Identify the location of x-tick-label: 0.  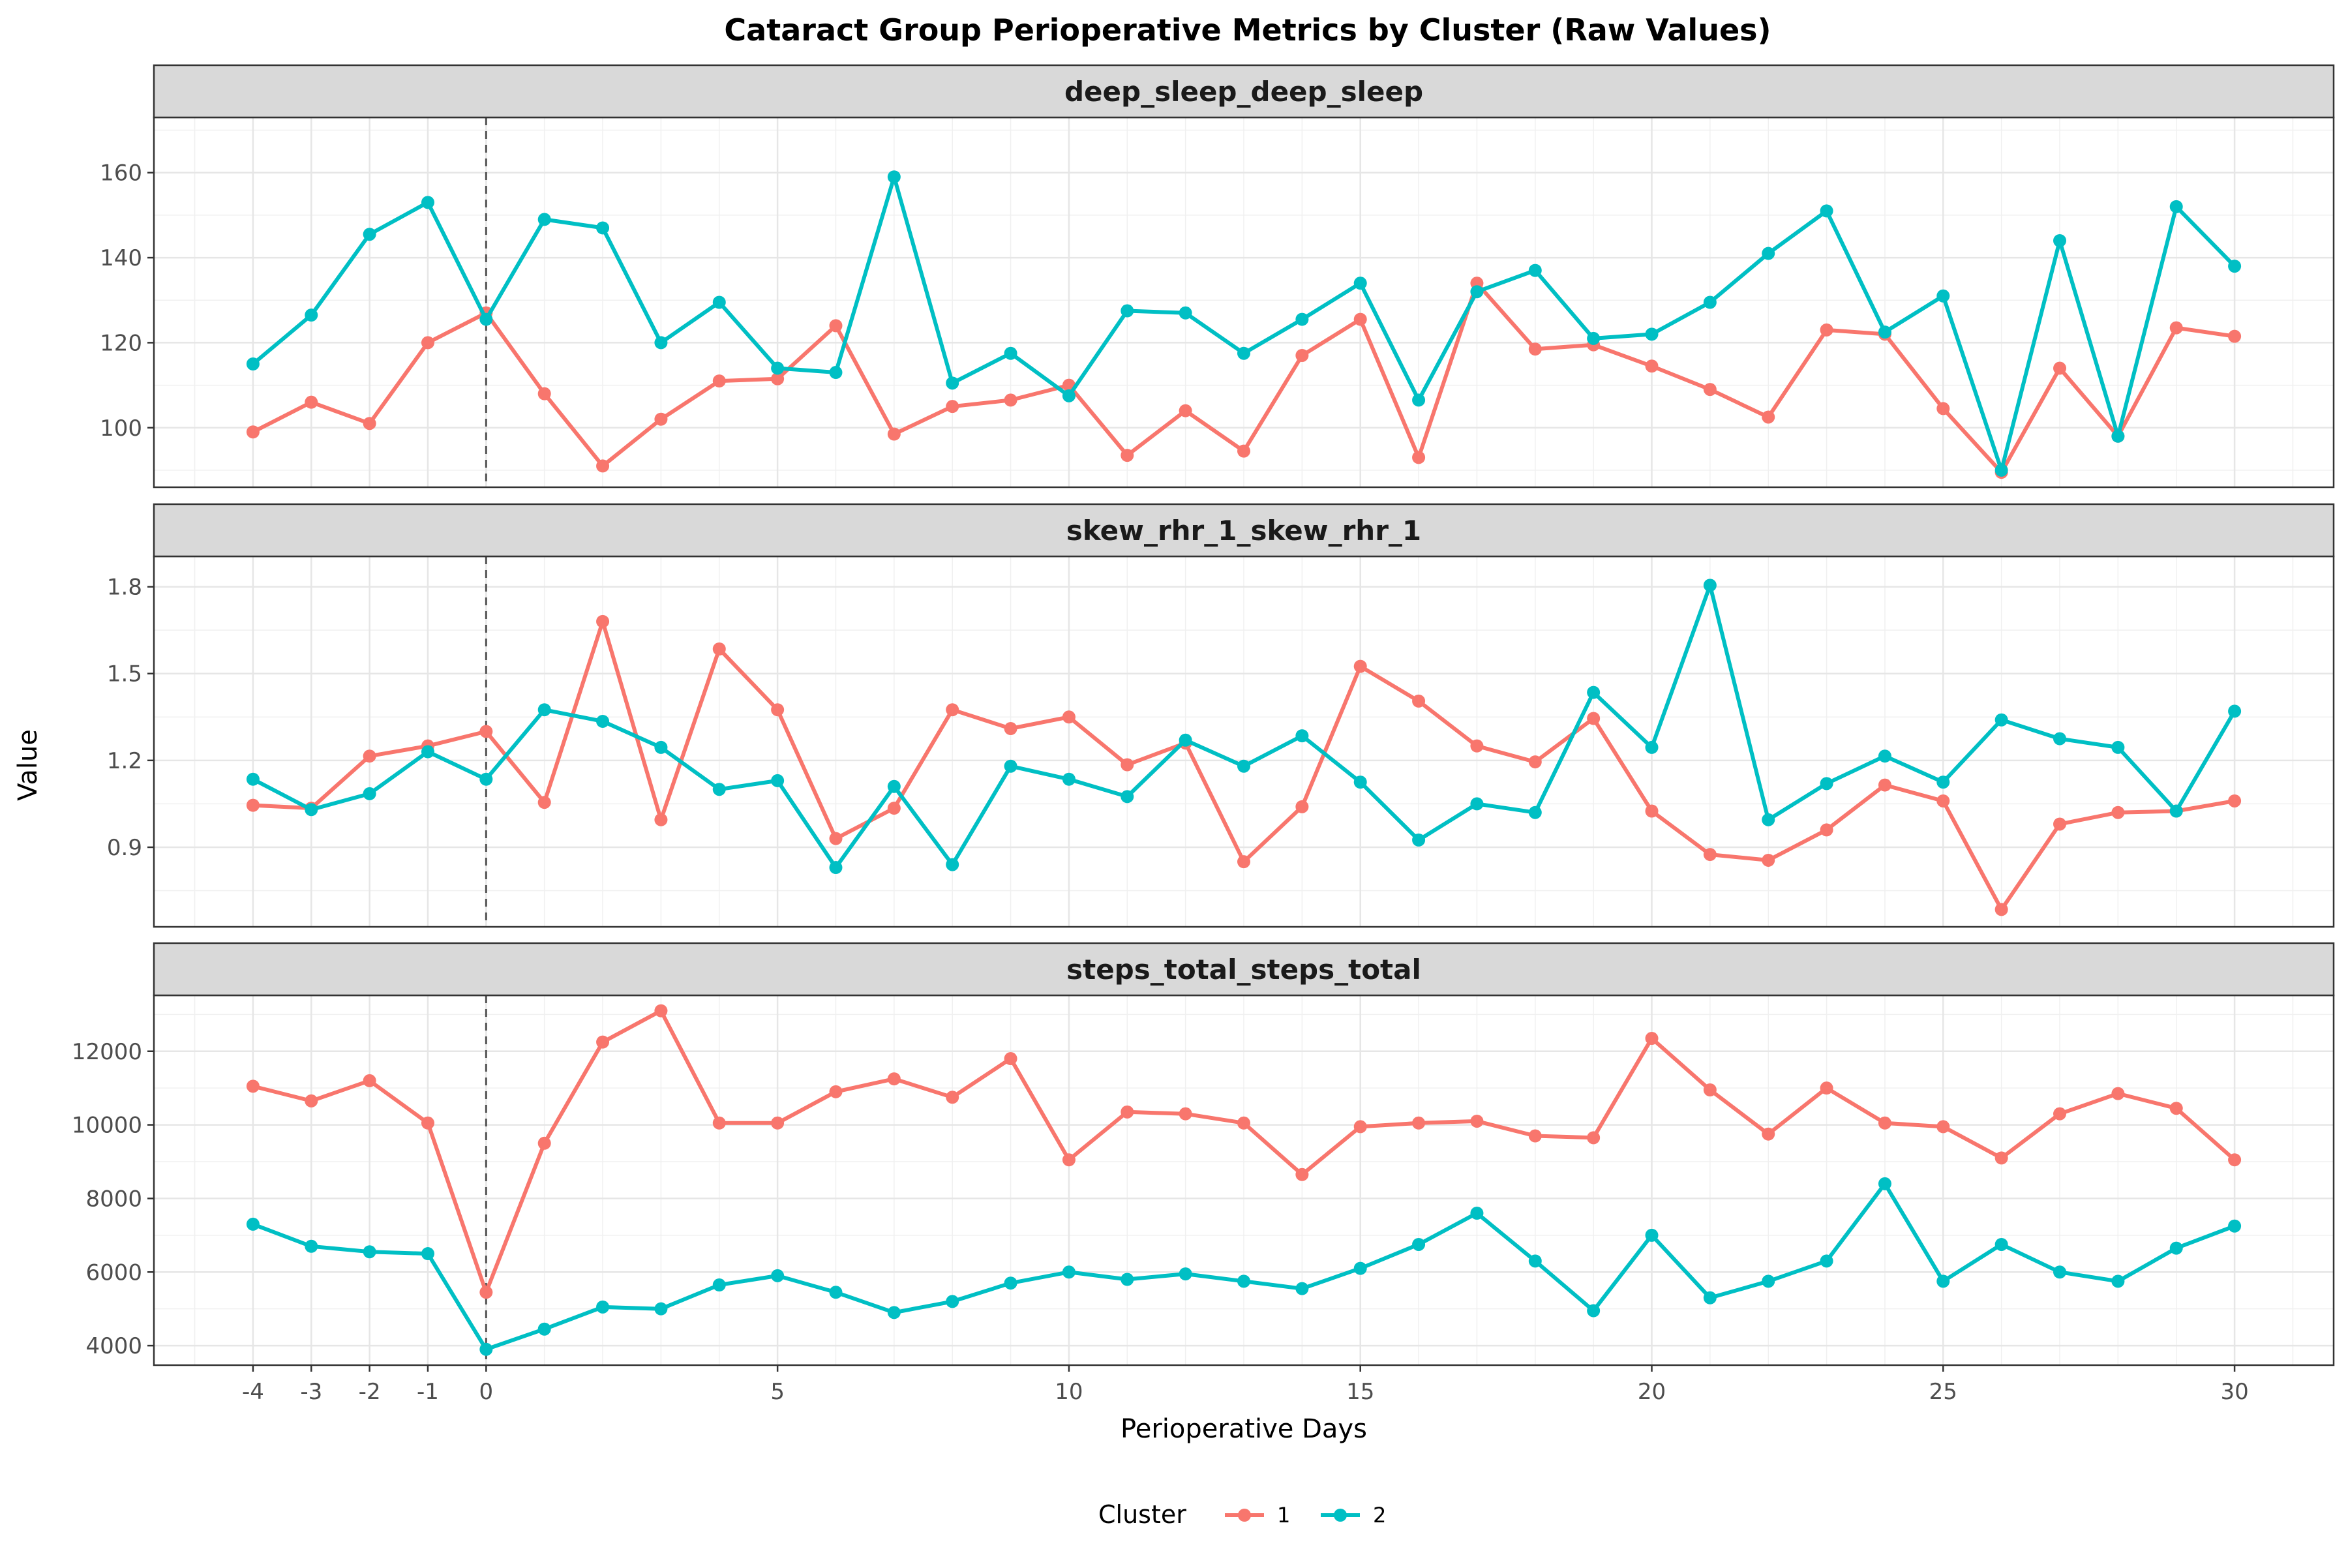
(487, 1392).